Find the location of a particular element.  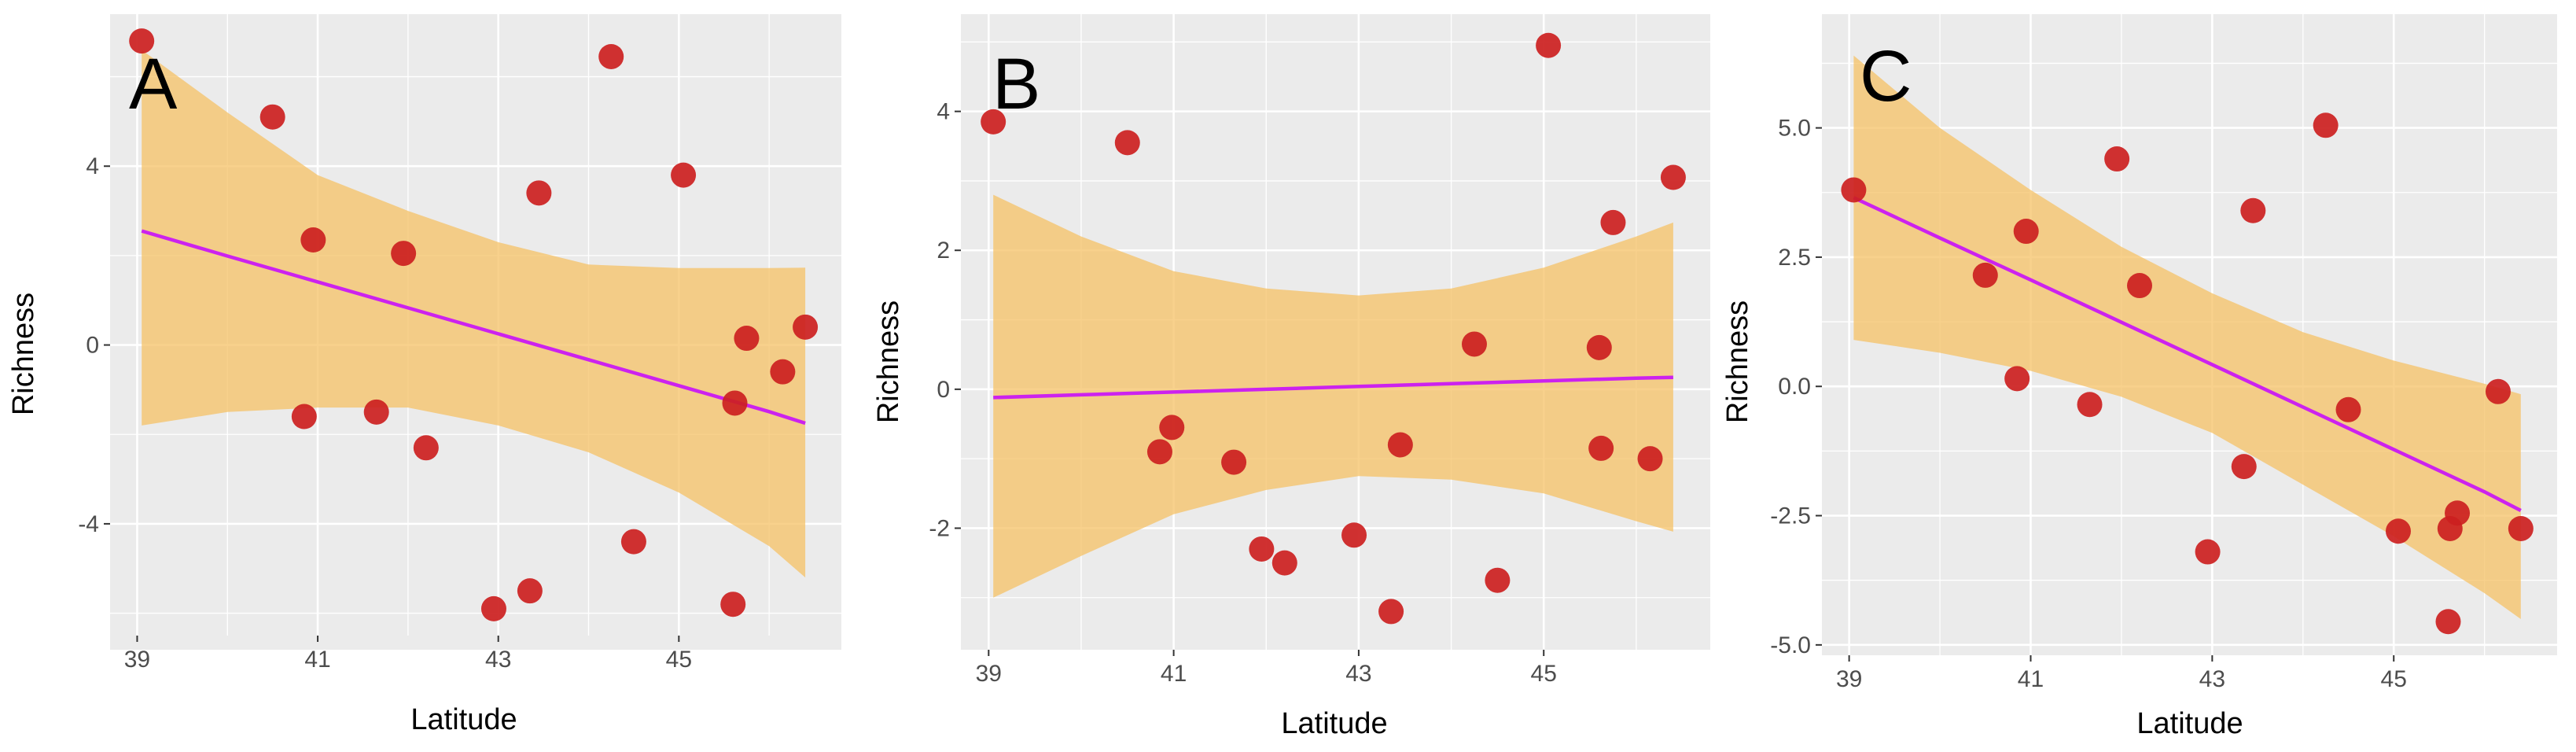

panel-a-y-tick-label: 0 is located at coordinates (93, 346).